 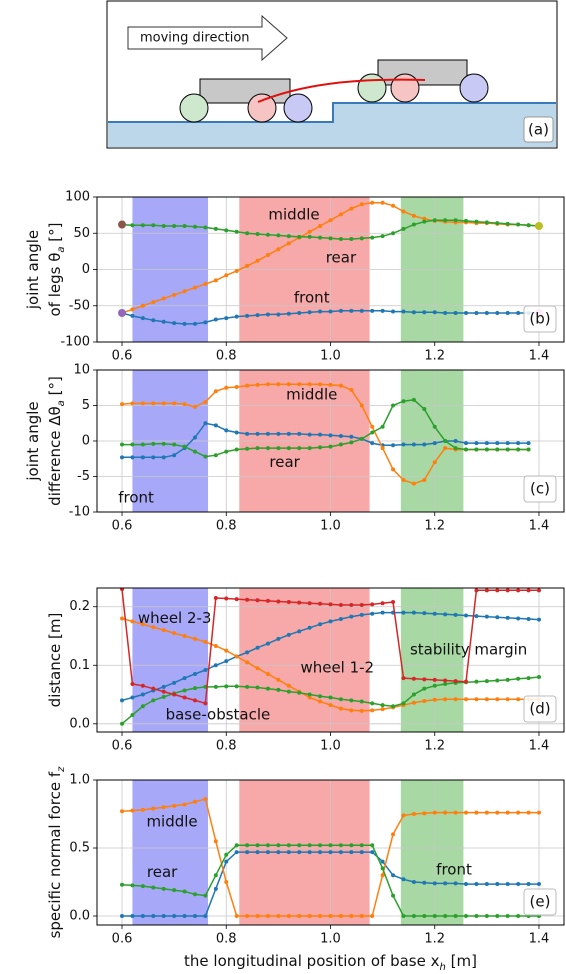 I want to click on y-tick-label: -5, so click(x=83, y=476).